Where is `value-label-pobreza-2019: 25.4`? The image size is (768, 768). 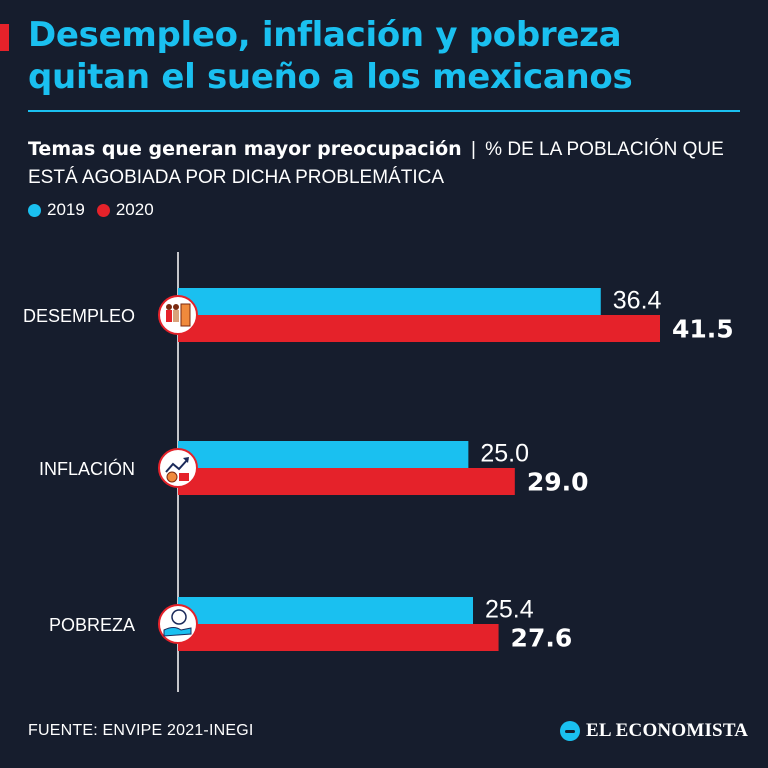
value-label-pobreza-2019: 25.4 is located at coordinates (509, 610).